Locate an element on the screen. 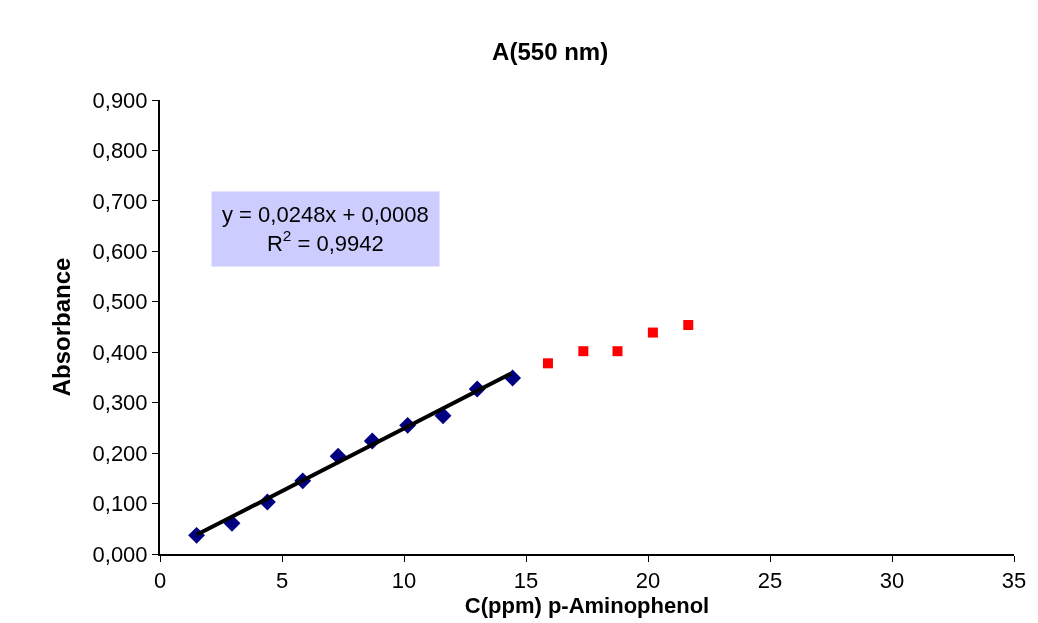  y-tick-label: 0,100 is located at coordinates (120, 504).